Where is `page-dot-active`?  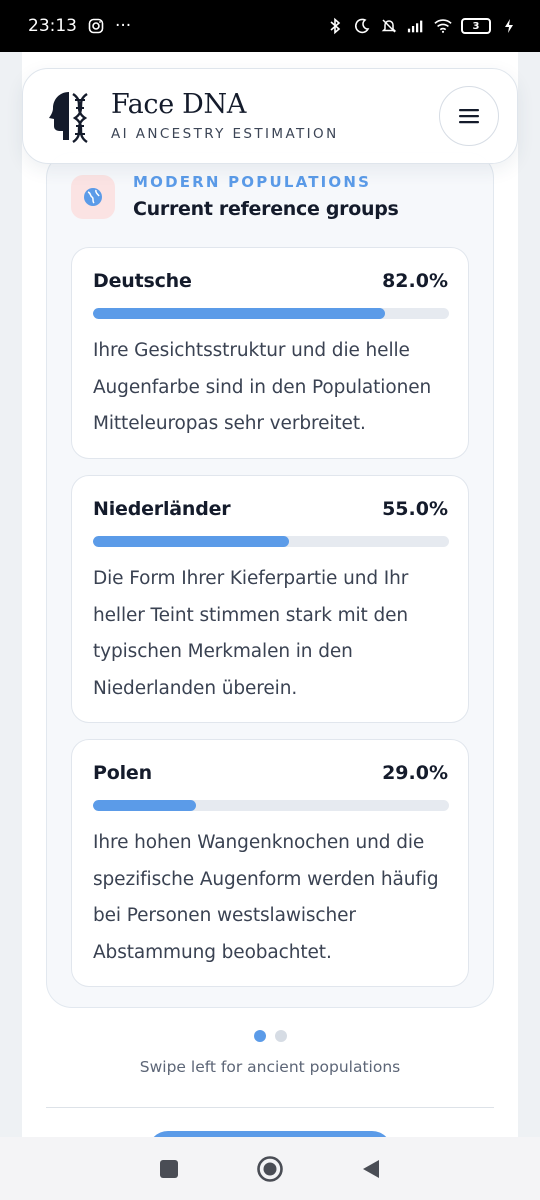
page-dot-active is located at coordinates (259, 1036).